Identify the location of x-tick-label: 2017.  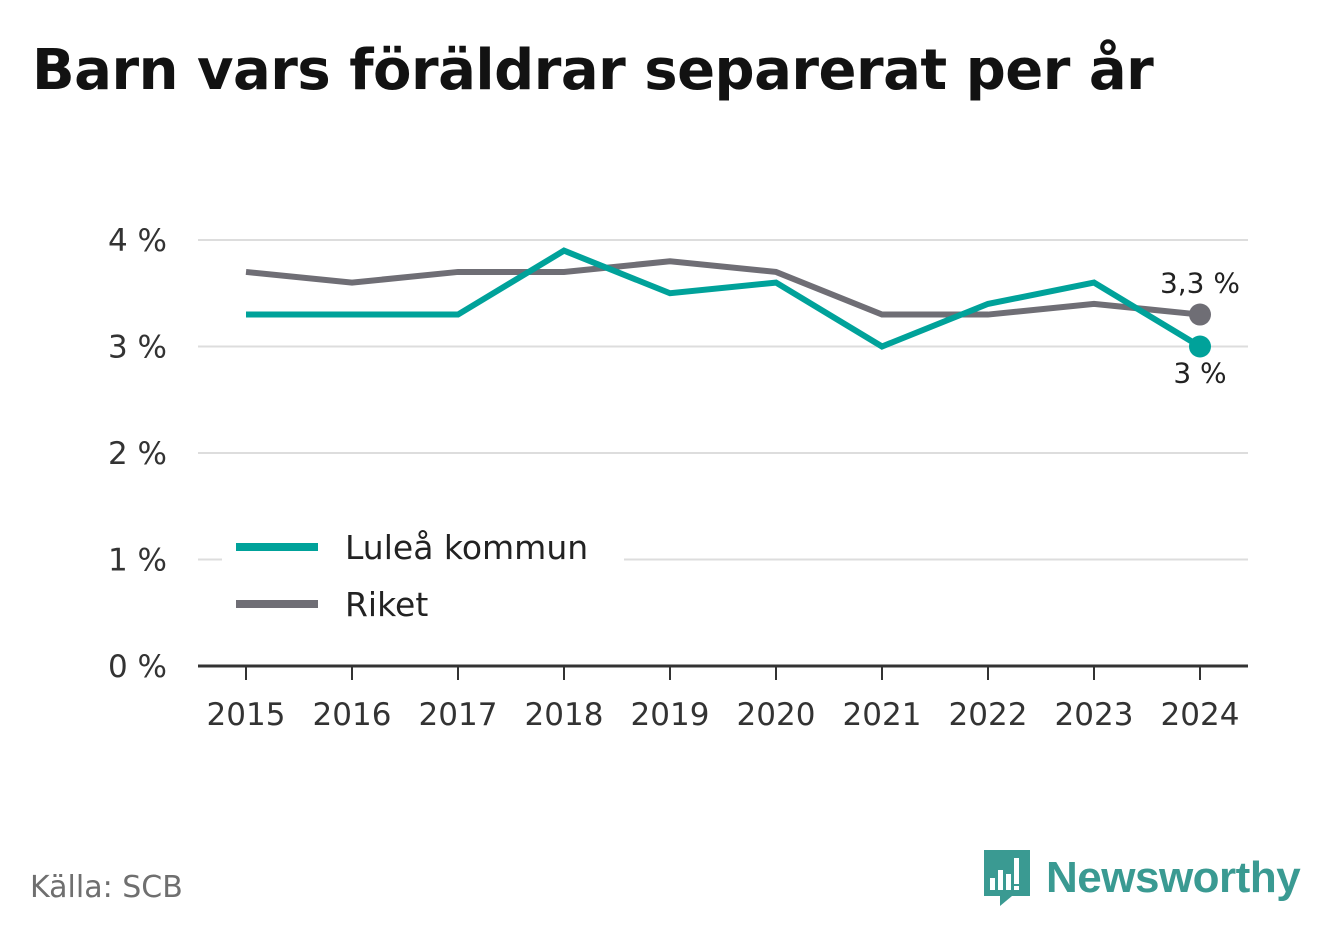
(458, 715).